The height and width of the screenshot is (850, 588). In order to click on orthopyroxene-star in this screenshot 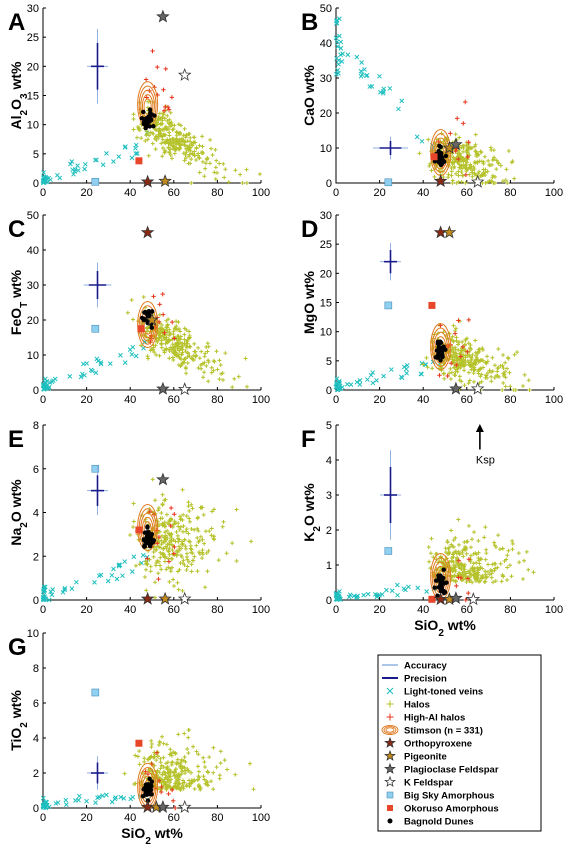, I will do `click(440, 181)`.